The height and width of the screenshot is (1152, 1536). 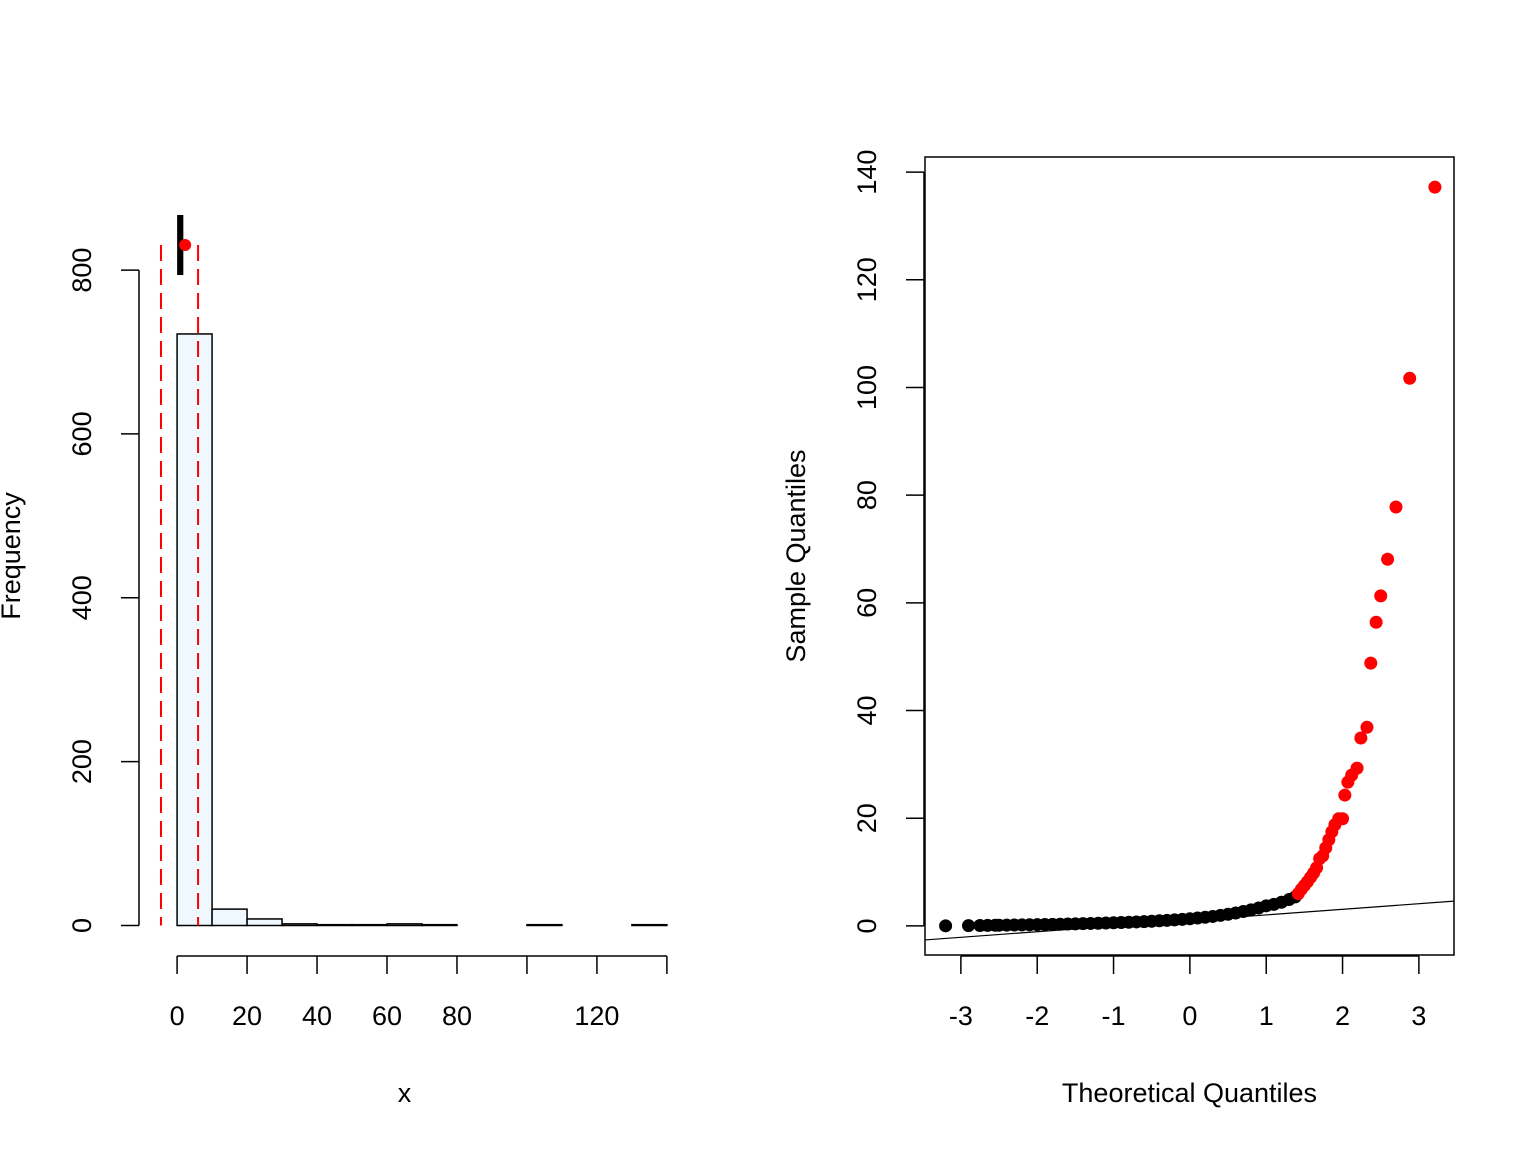 I want to click on y-tick-label: 20, so click(x=867, y=818).